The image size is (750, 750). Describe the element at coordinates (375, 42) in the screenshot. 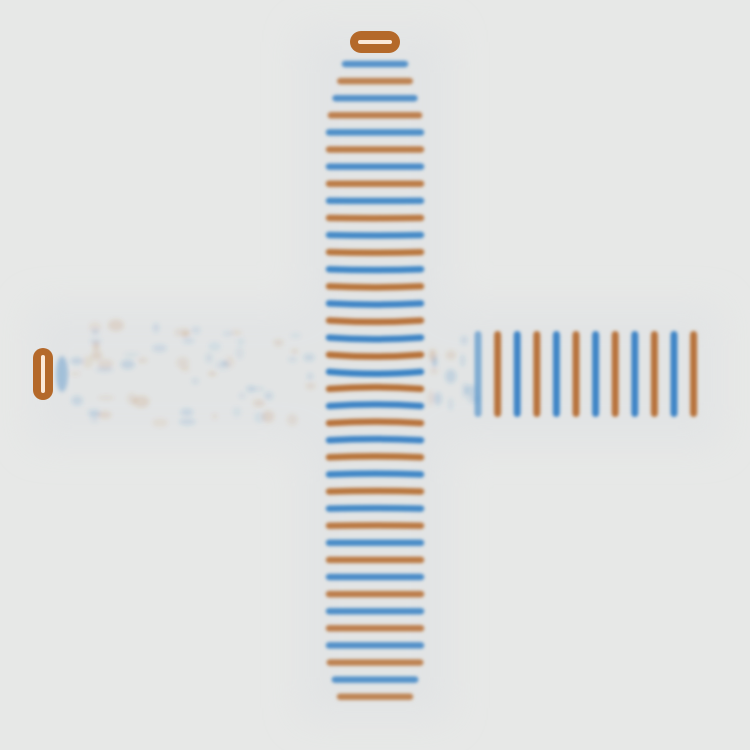

I see `top-source` at that location.